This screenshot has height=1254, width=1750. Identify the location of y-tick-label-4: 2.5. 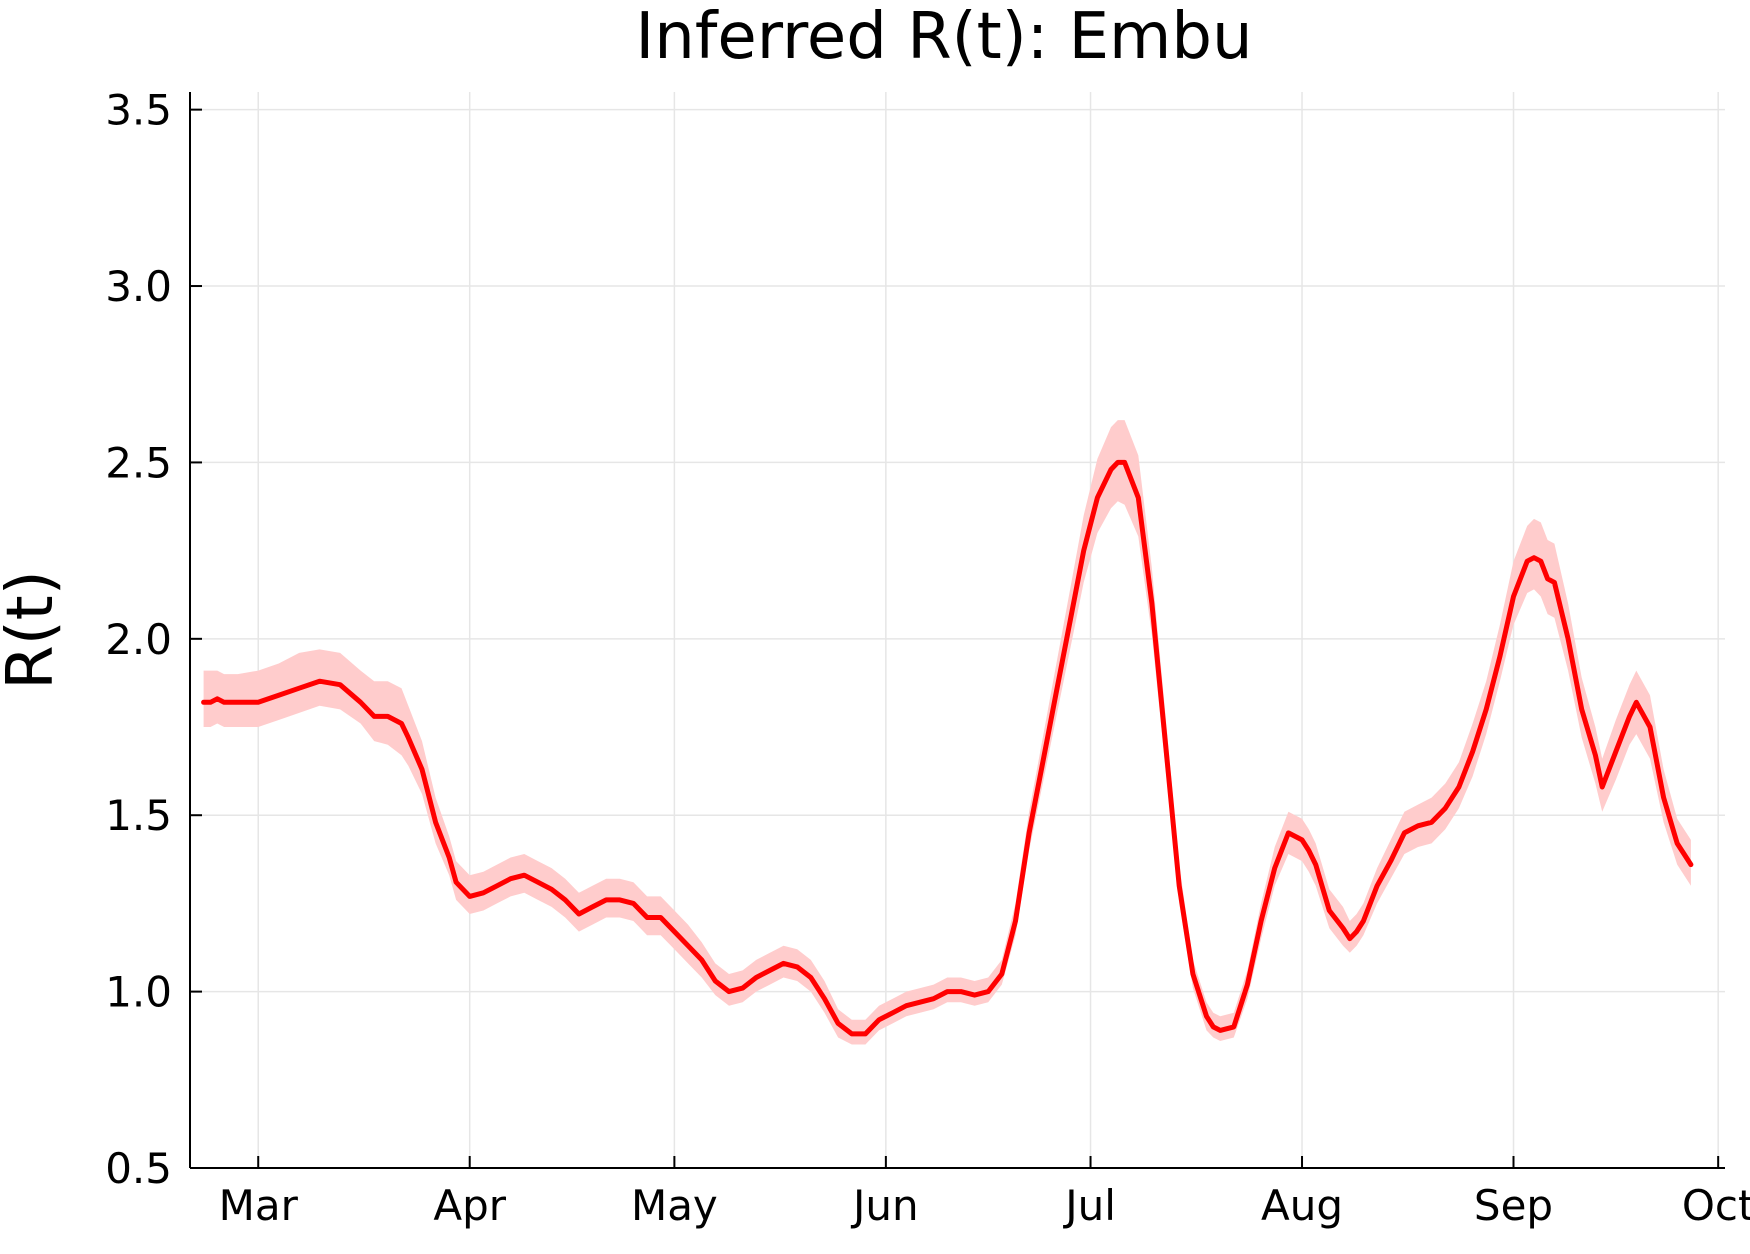
(138, 462).